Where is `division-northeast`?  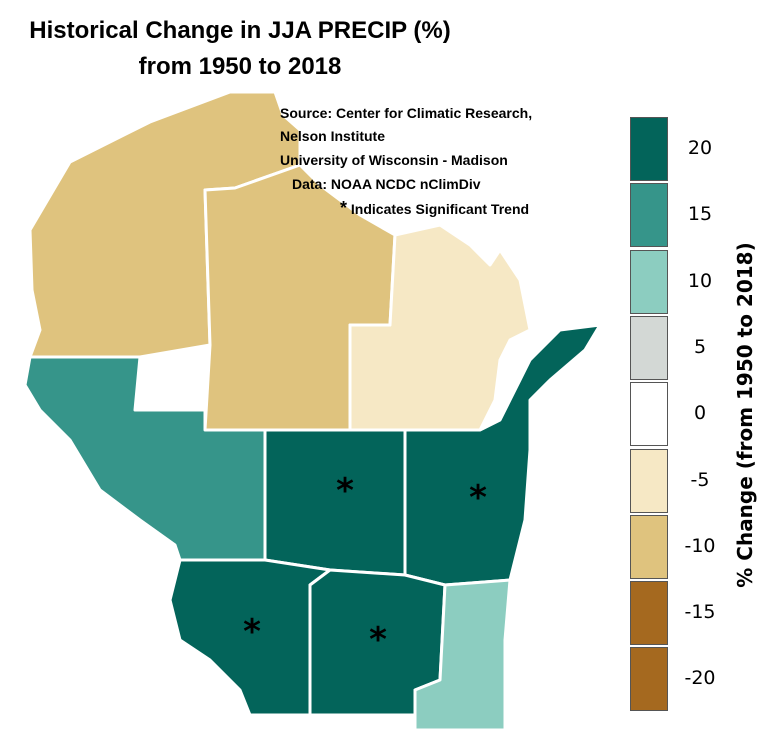
division-northeast is located at coordinates (440, 327).